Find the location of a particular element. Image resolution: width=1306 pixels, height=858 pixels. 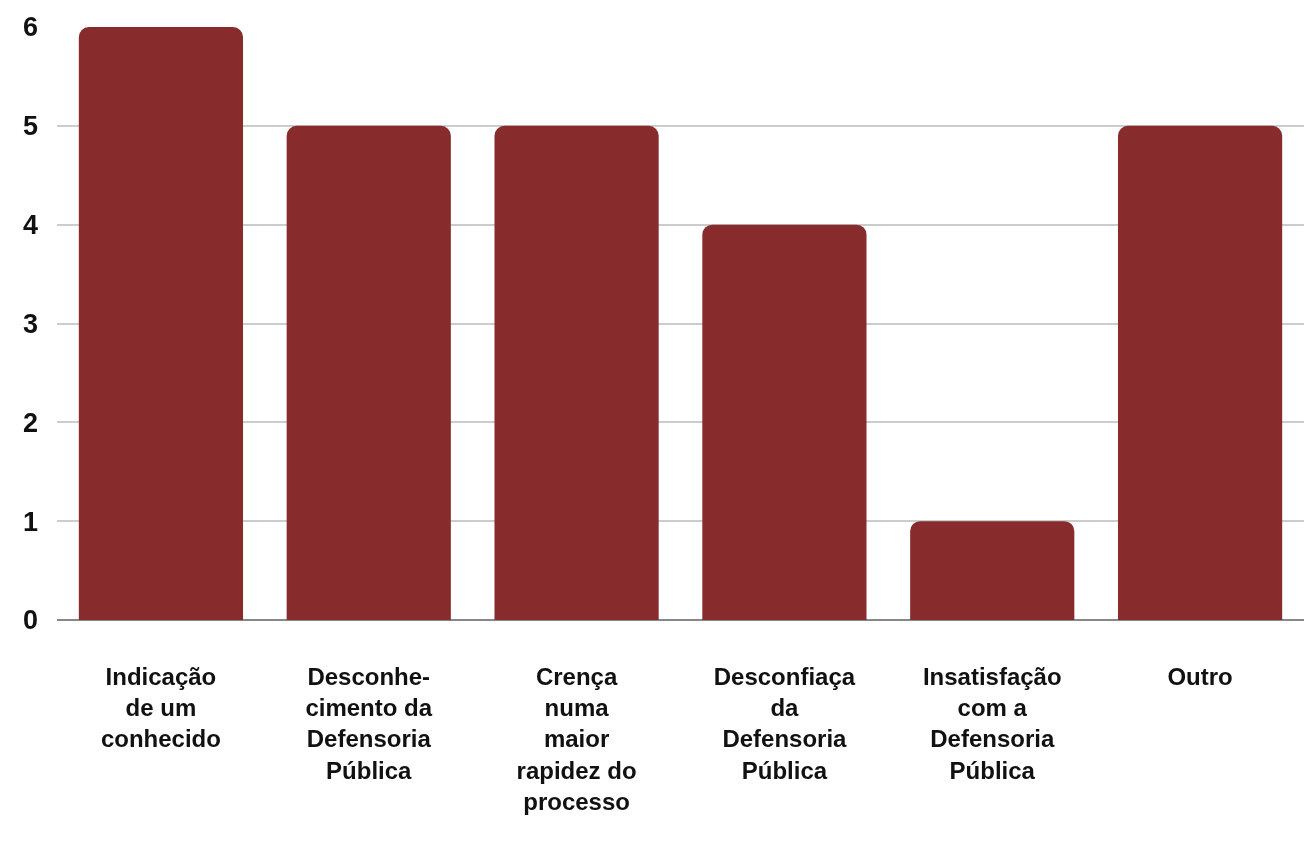

x-tick-label: Insatisfação com a Defensoria Pública is located at coordinates (992, 723).